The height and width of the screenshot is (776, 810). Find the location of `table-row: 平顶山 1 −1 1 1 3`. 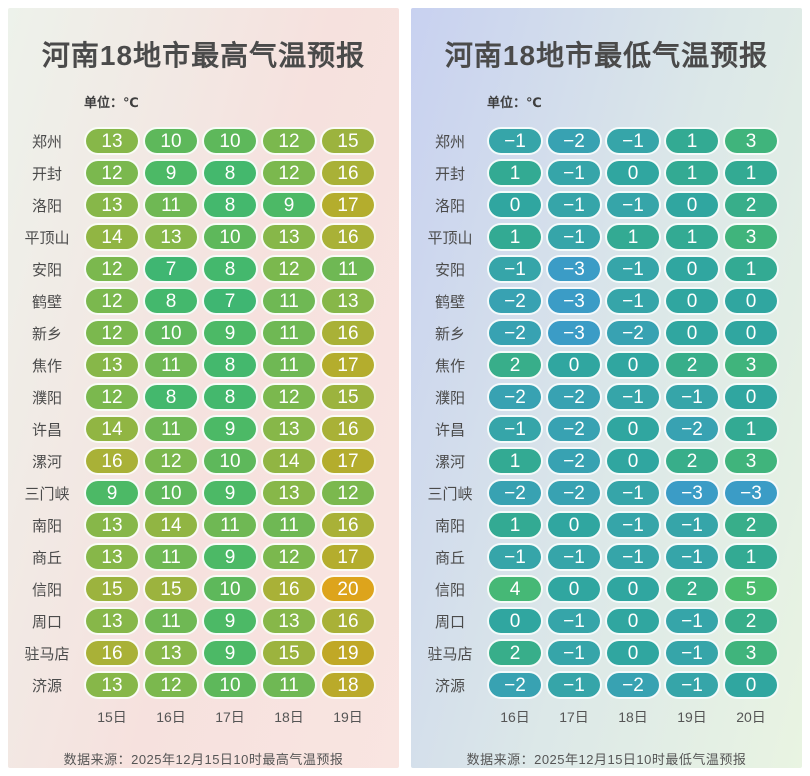

table-row: 平顶山 1 −1 1 1 3 is located at coordinates (606, 237).